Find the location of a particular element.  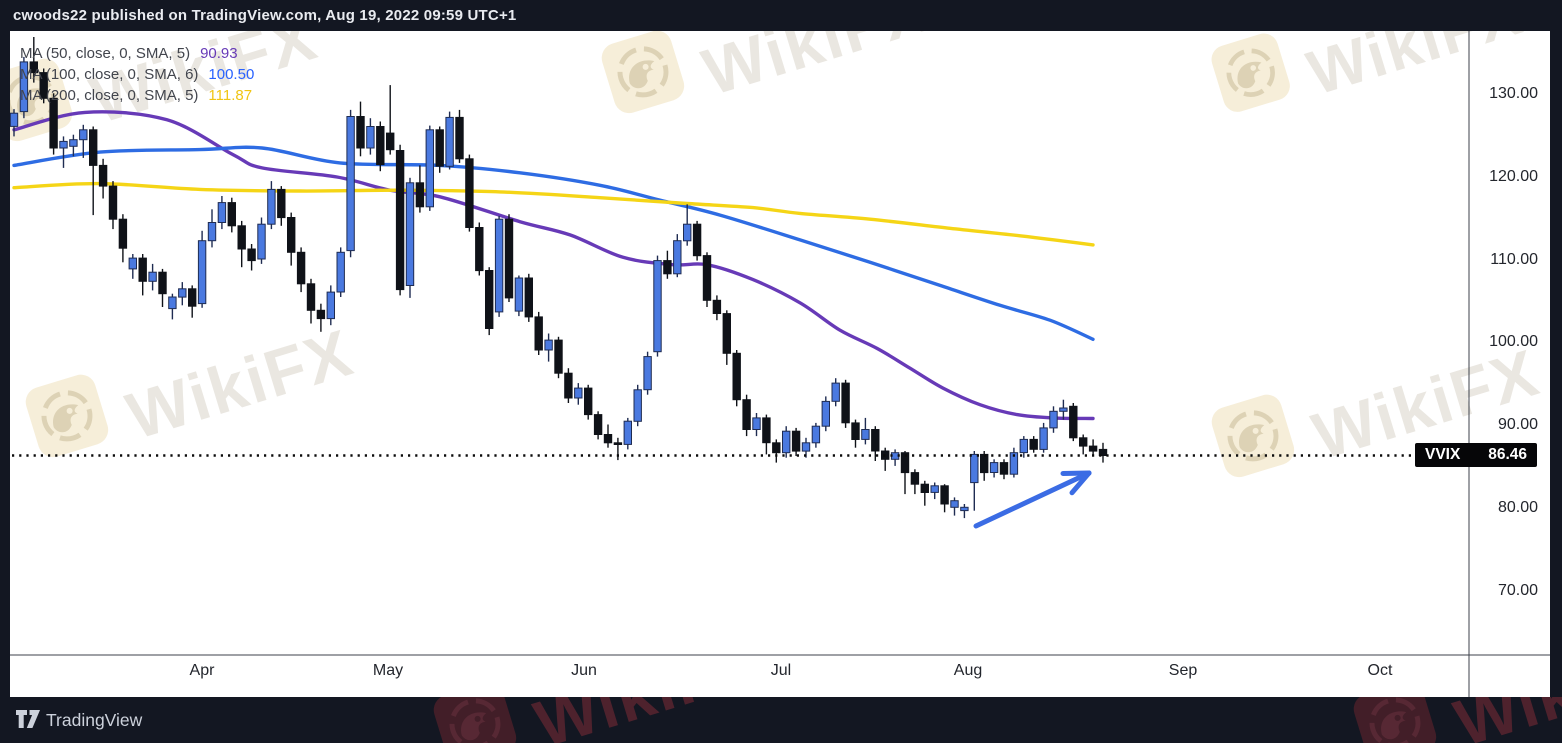

y-axis-label: 130.00 is located at coordinates (1513, 93).